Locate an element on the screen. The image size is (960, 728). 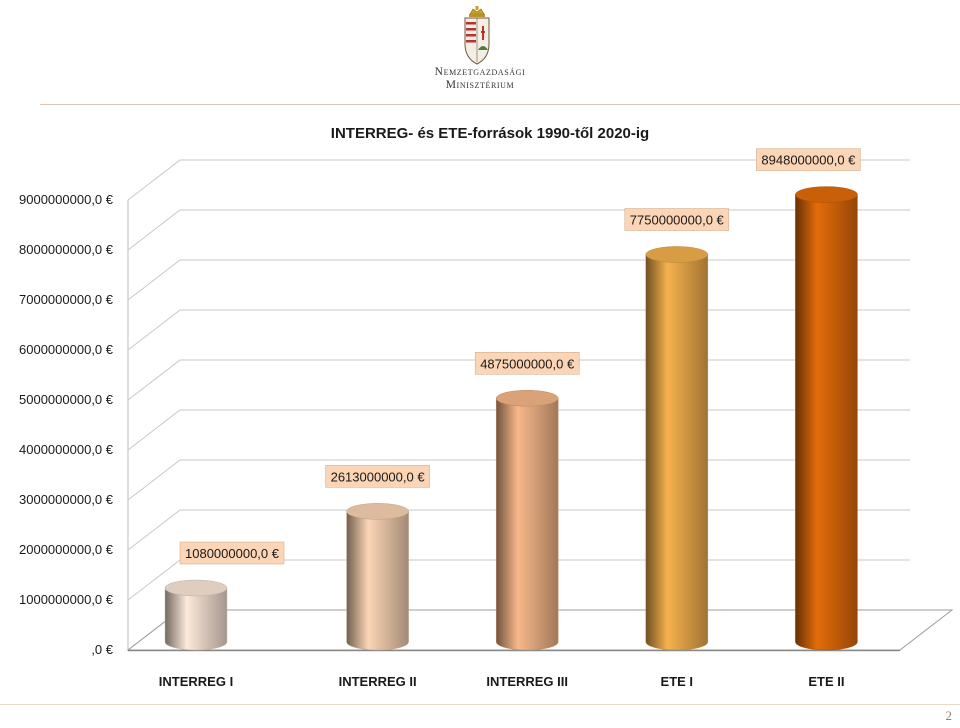
y-tick-label: 3000000000,0 € is located at coordinates (66, 499).